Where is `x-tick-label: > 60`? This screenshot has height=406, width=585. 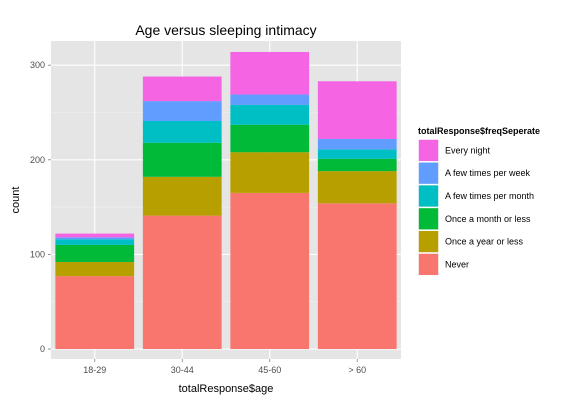
x-tick-label: > 60 is located at coordinates (357, 370).